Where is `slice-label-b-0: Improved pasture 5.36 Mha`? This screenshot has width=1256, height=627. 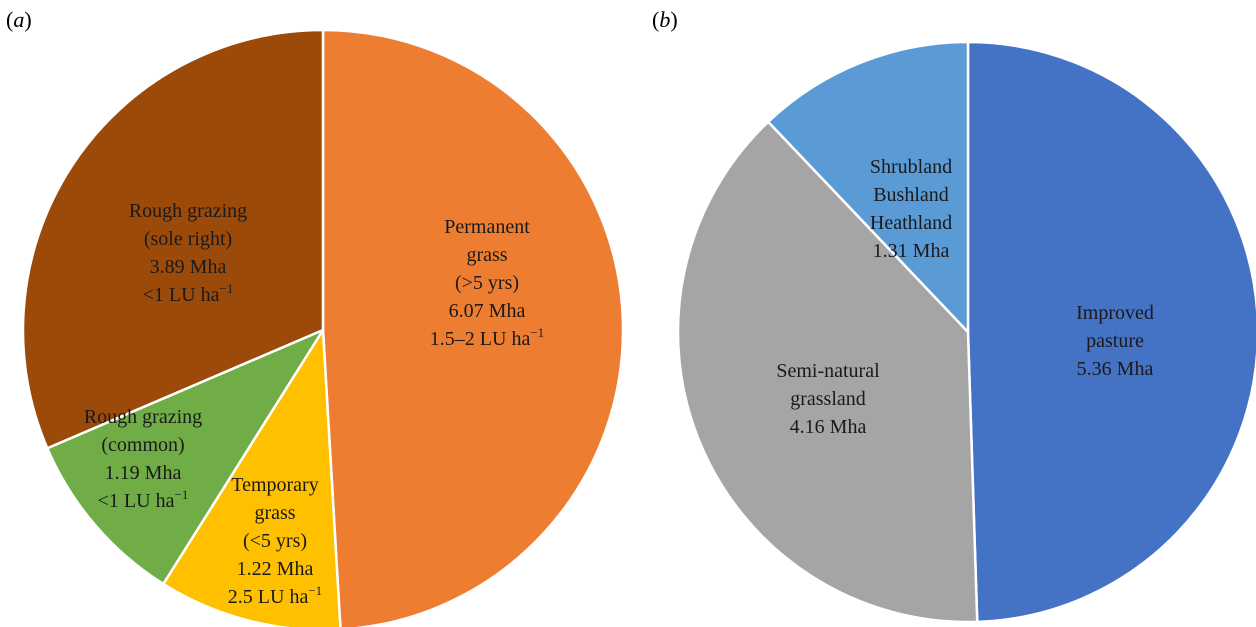
slice-label-b-0: Improved pasture 5.36 Mha is located at coordinates (1115, 341).